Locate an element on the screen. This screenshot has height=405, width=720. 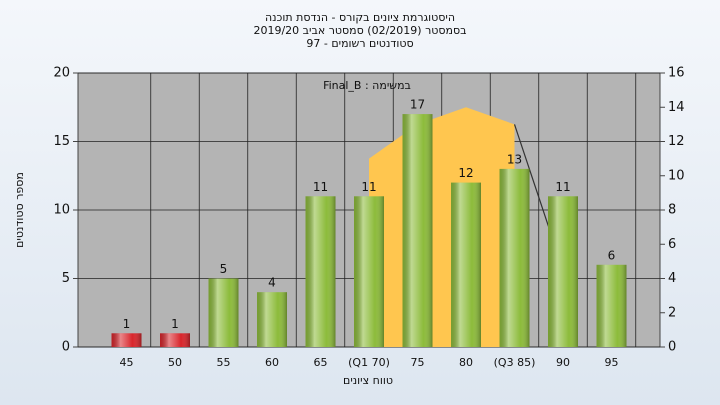
data-label: 5 is located at coordinates (224, 269).